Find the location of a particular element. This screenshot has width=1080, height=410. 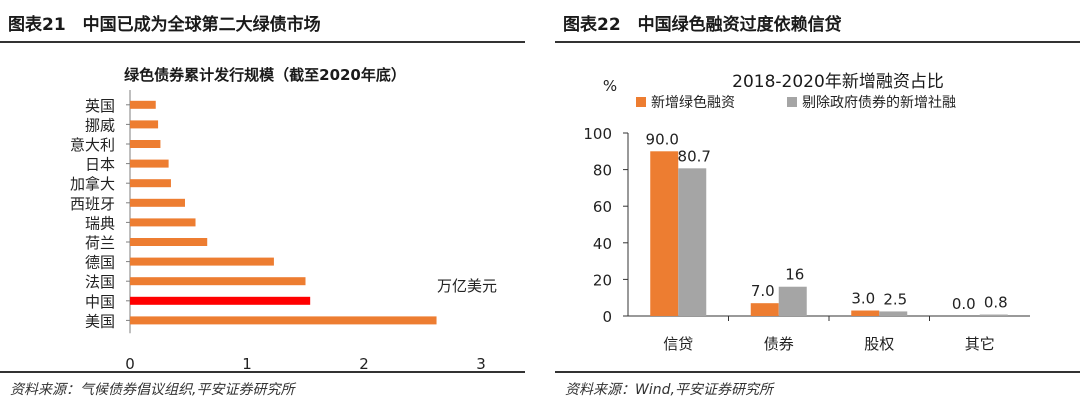

left-source-note: 资料来源：气候债券倡议组织,平安证券研究所 is located at coordinates (152, 390).